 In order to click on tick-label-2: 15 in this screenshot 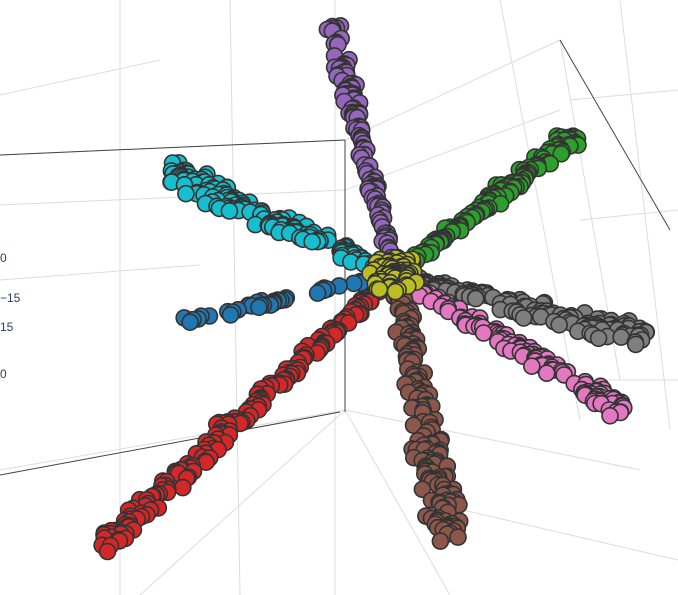, I will do `click(7, 327)`.